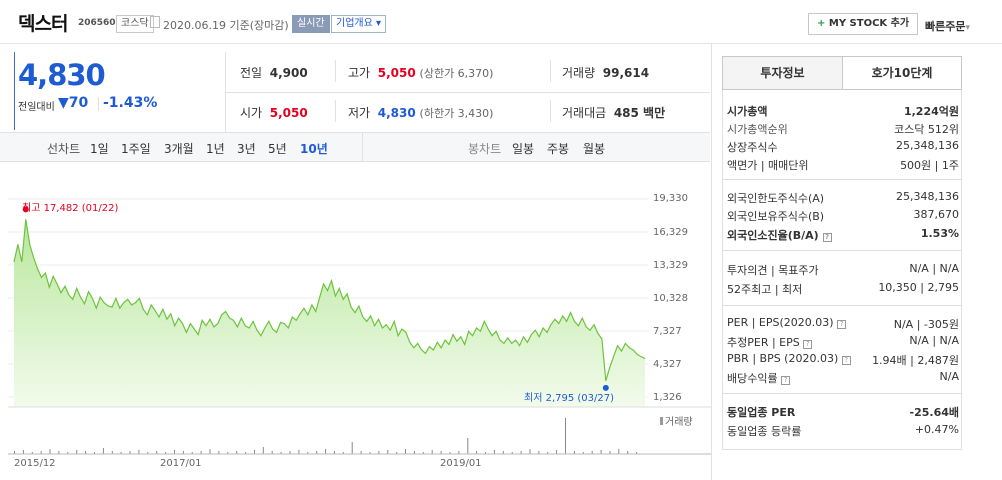 The width and height of the screenshot is (1002, 480). What do you see at coordinates (99, 149) in the screenshot?
I see `period-1d: 1일` at bounding box center [99, 149].